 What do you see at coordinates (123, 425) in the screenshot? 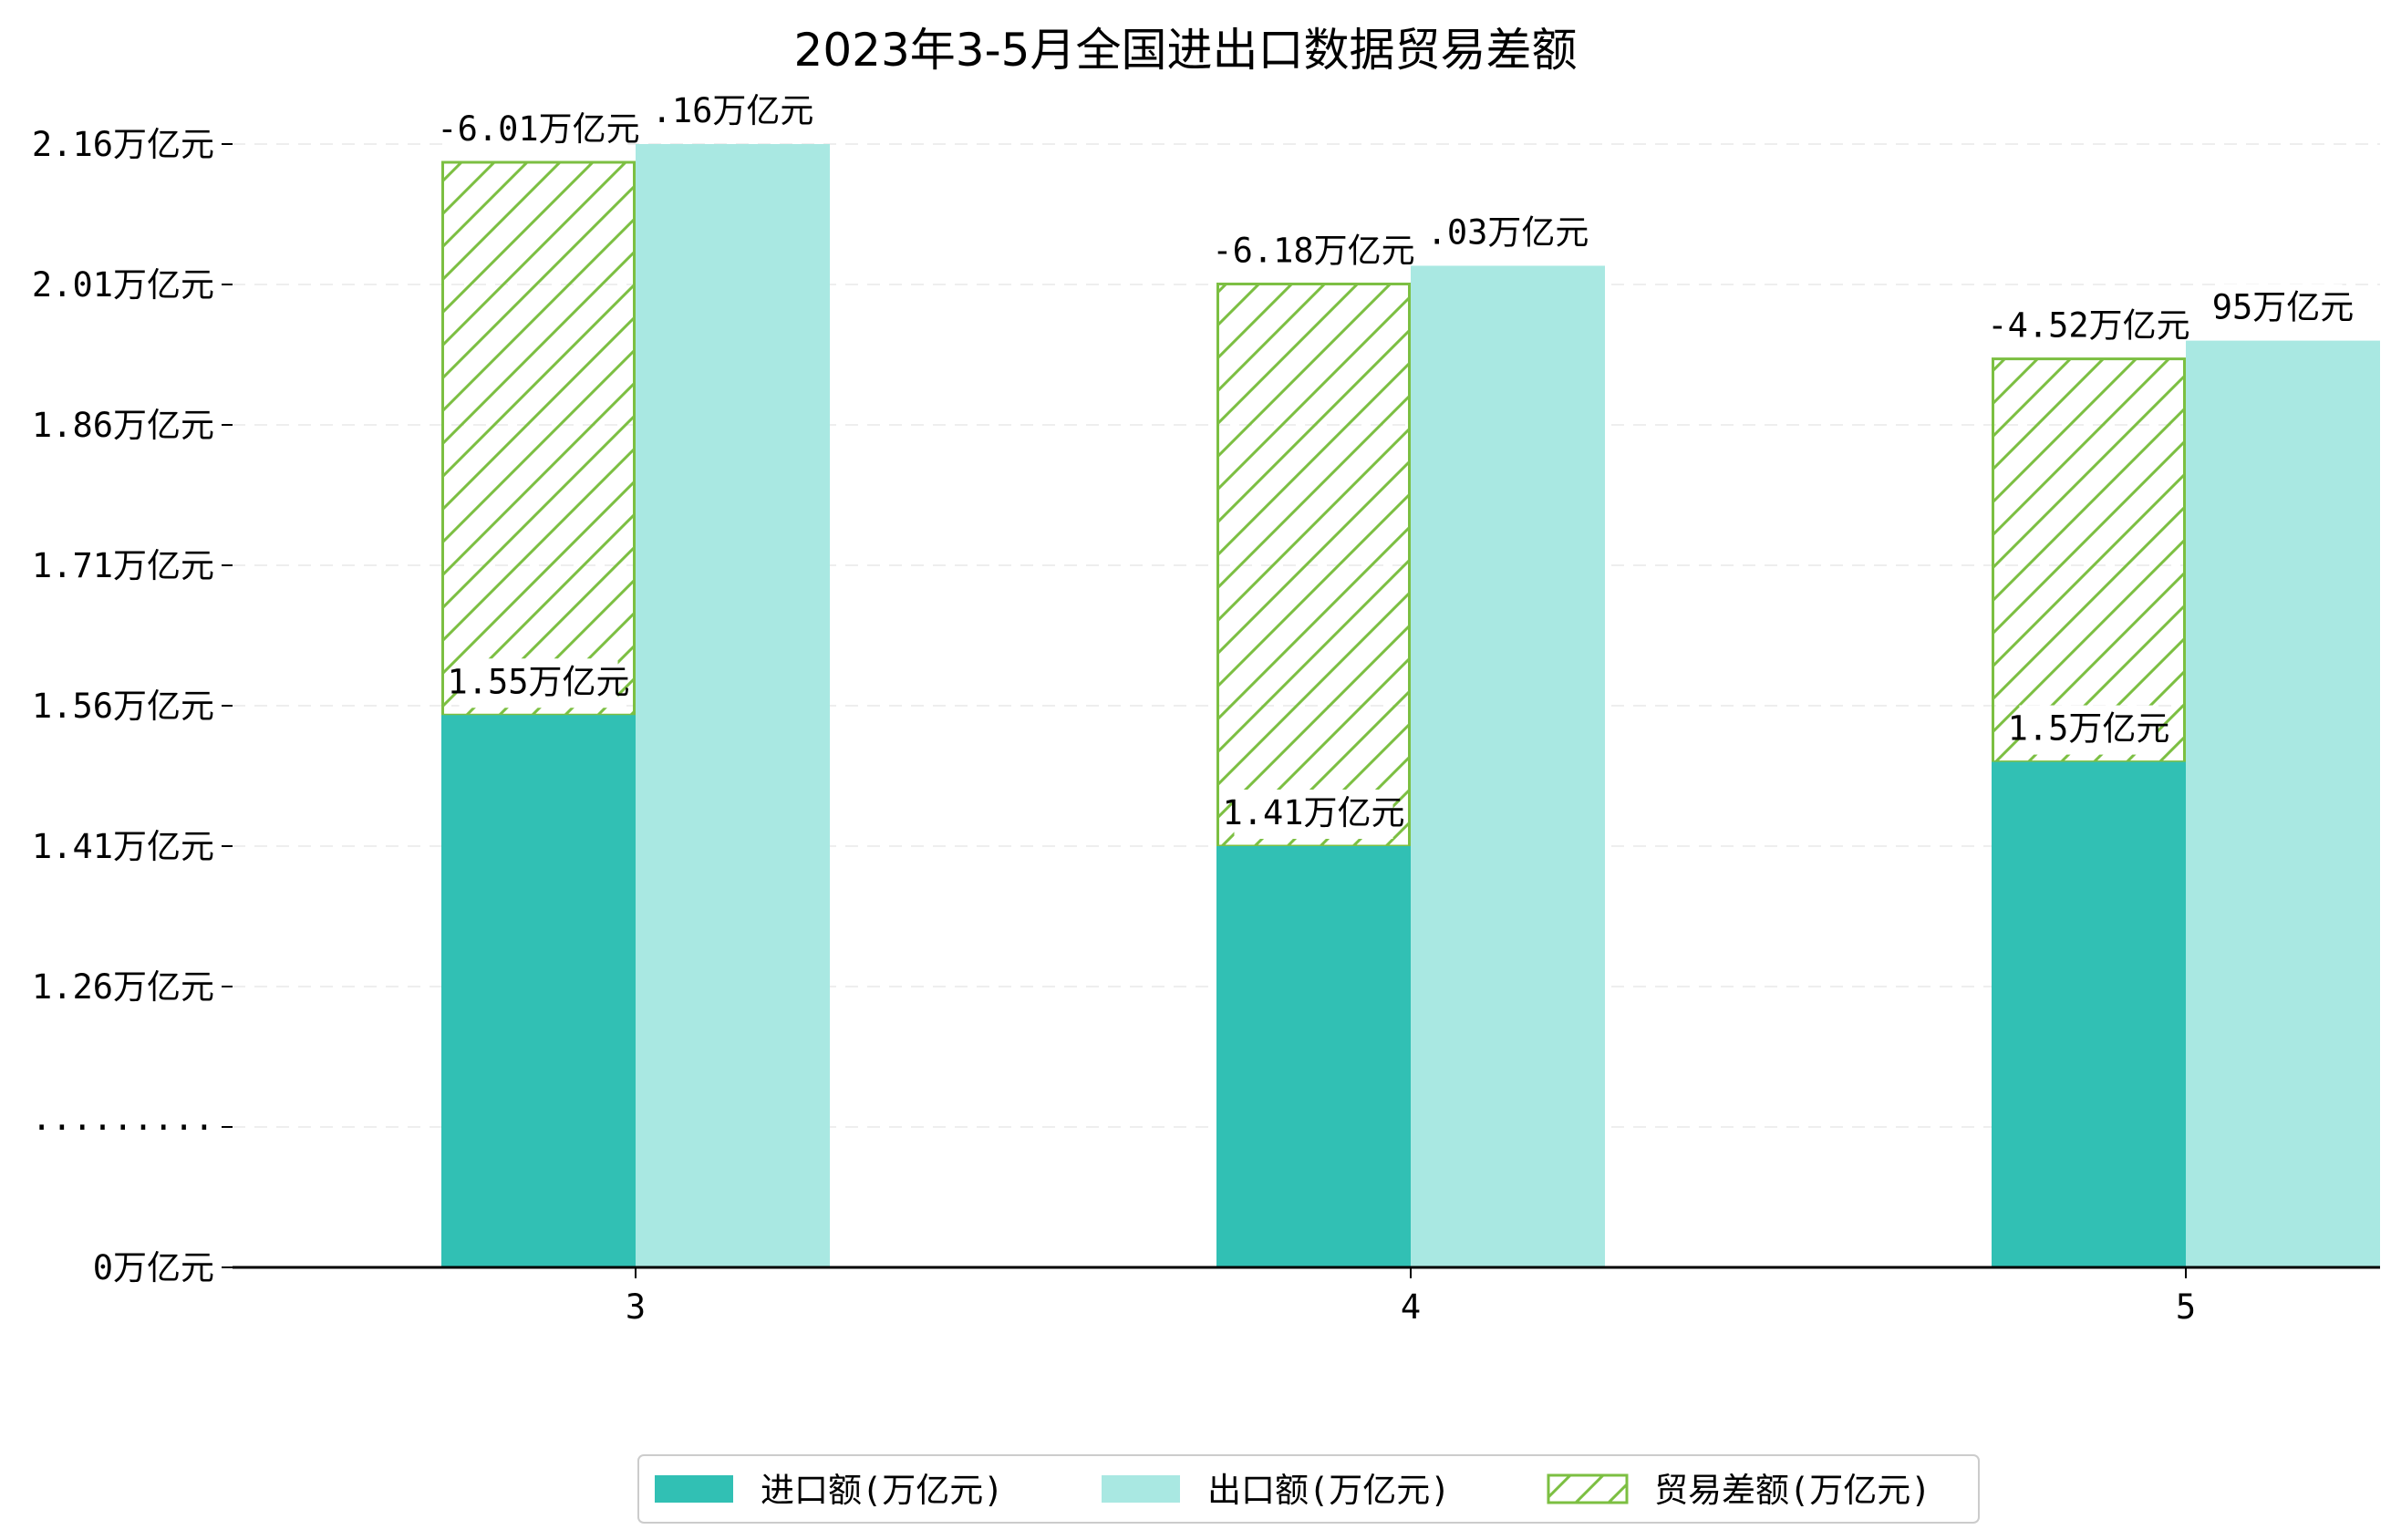
I see `y-tick-label: 1.86万亿元` at bounding box center [123, 425].